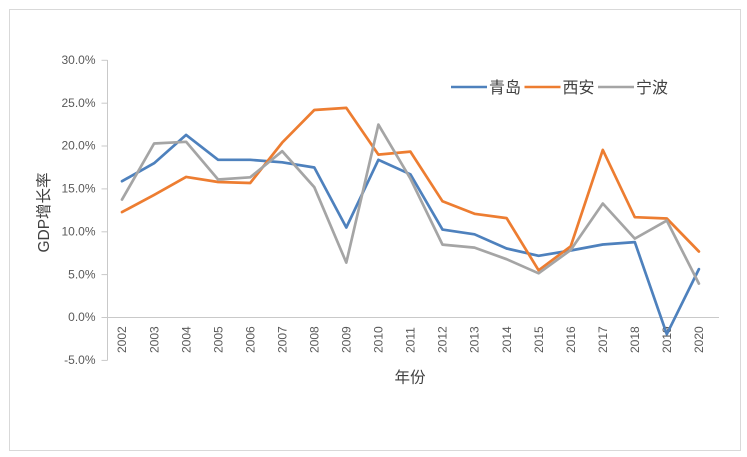  I want to click on svg-text: 2003, so click(154, 339).